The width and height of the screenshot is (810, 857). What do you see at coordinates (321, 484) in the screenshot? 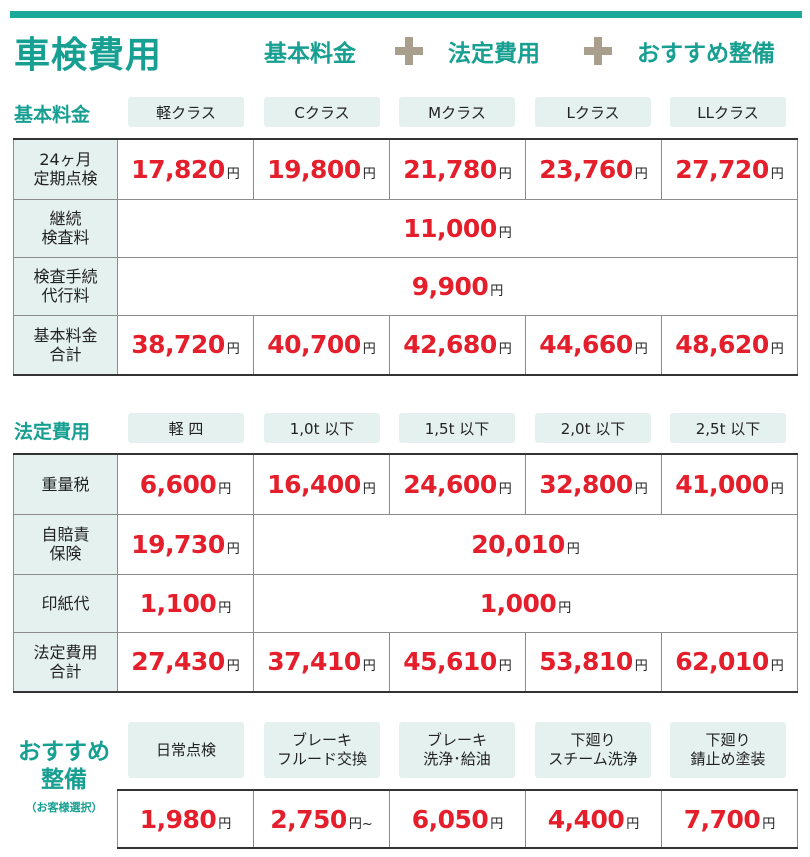
I see `price-cell: 16,400 円` at bounding box center [321, 484].